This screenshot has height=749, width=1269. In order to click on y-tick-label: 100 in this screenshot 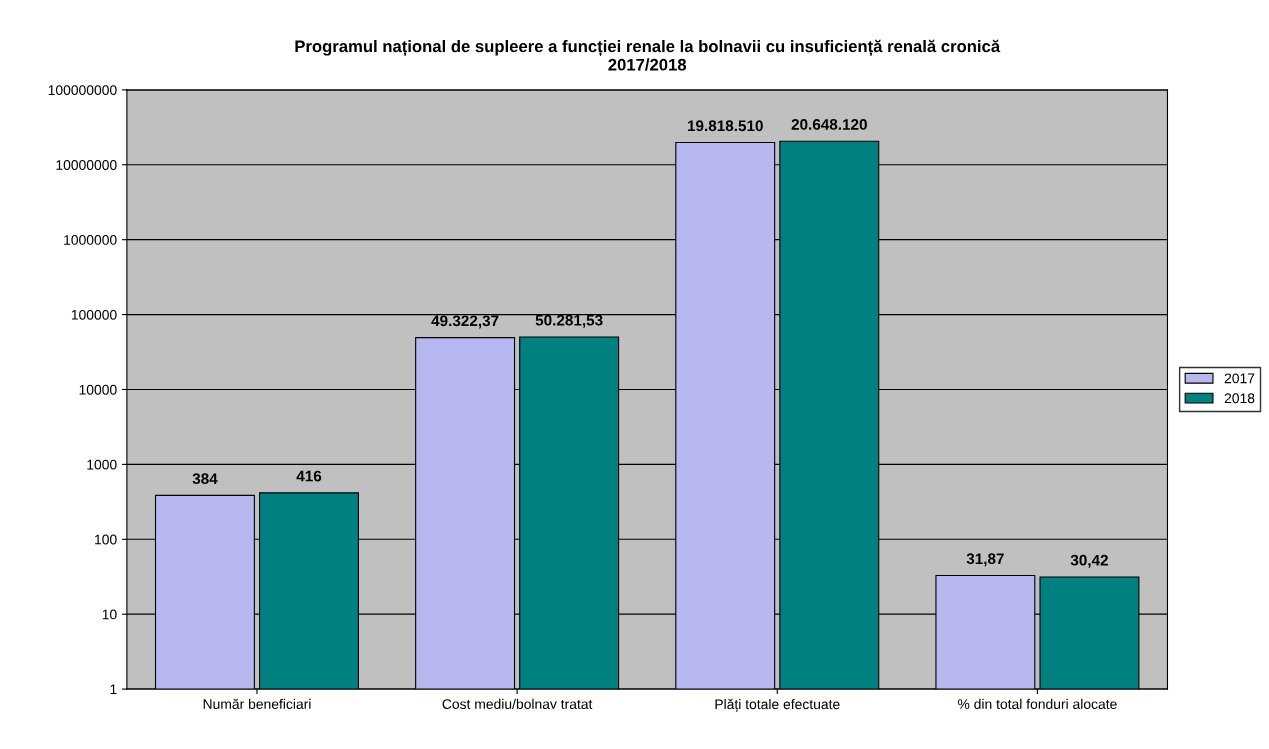, I will do `click(106, 539)`.